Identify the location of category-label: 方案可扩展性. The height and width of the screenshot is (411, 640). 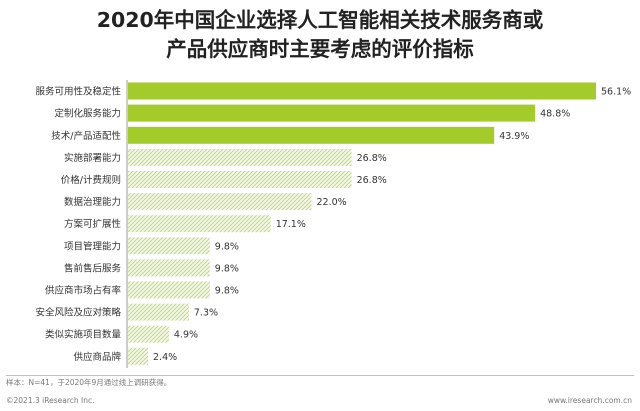
(93, 224).